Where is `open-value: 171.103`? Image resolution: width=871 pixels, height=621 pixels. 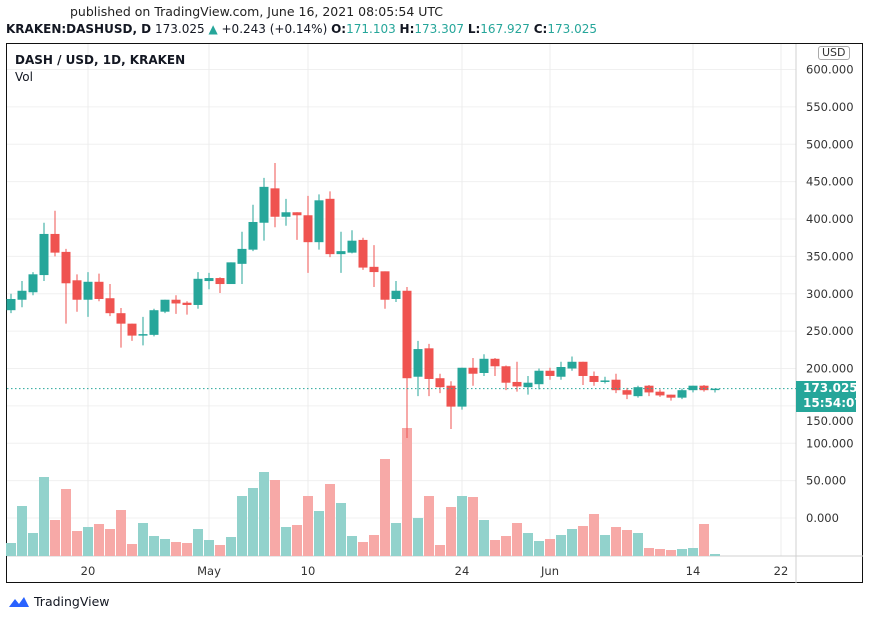
open-value: 171.103 is located at coordinates (371, 29).